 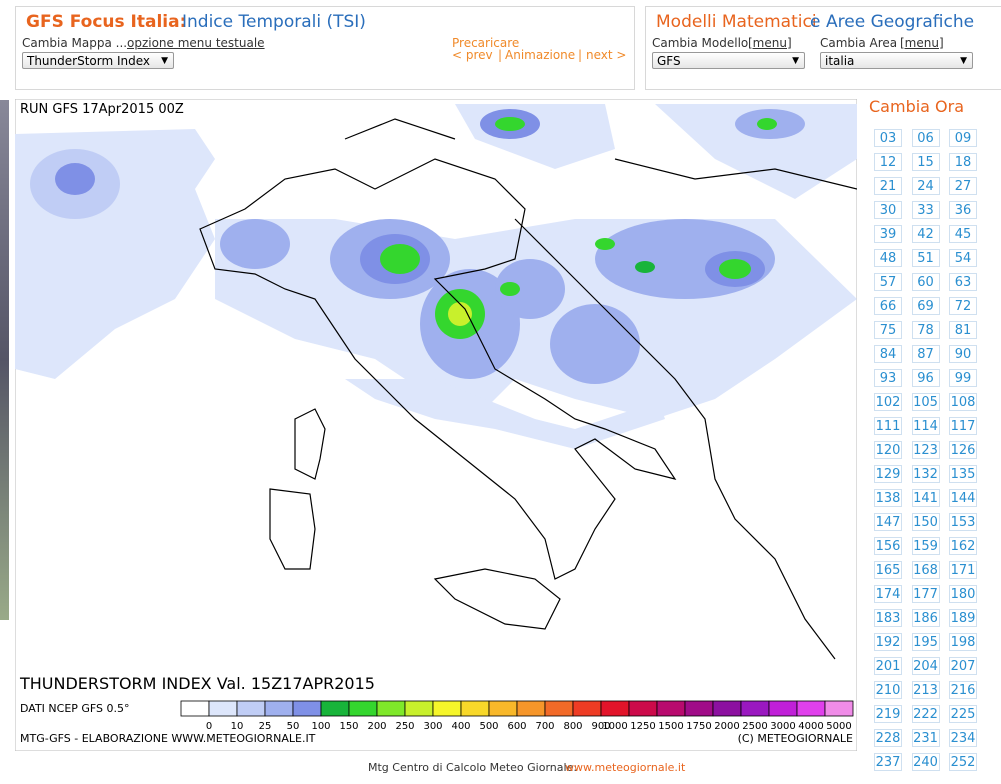 I want to click on text-menu-link: opzione menu testuale, so click(x=196, y=43).